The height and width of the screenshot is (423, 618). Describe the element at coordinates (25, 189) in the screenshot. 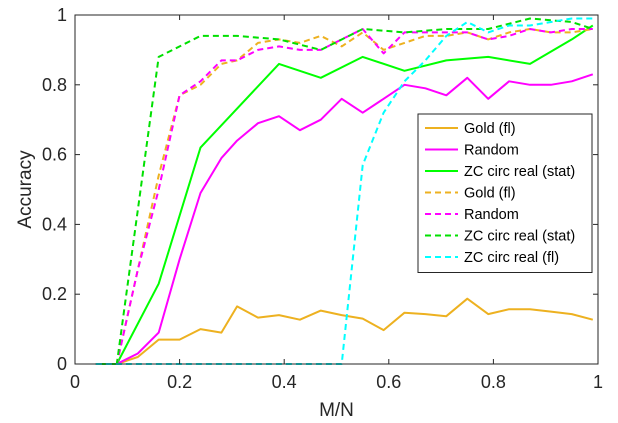

I see `y-axis-label: Accuracy` at that location.